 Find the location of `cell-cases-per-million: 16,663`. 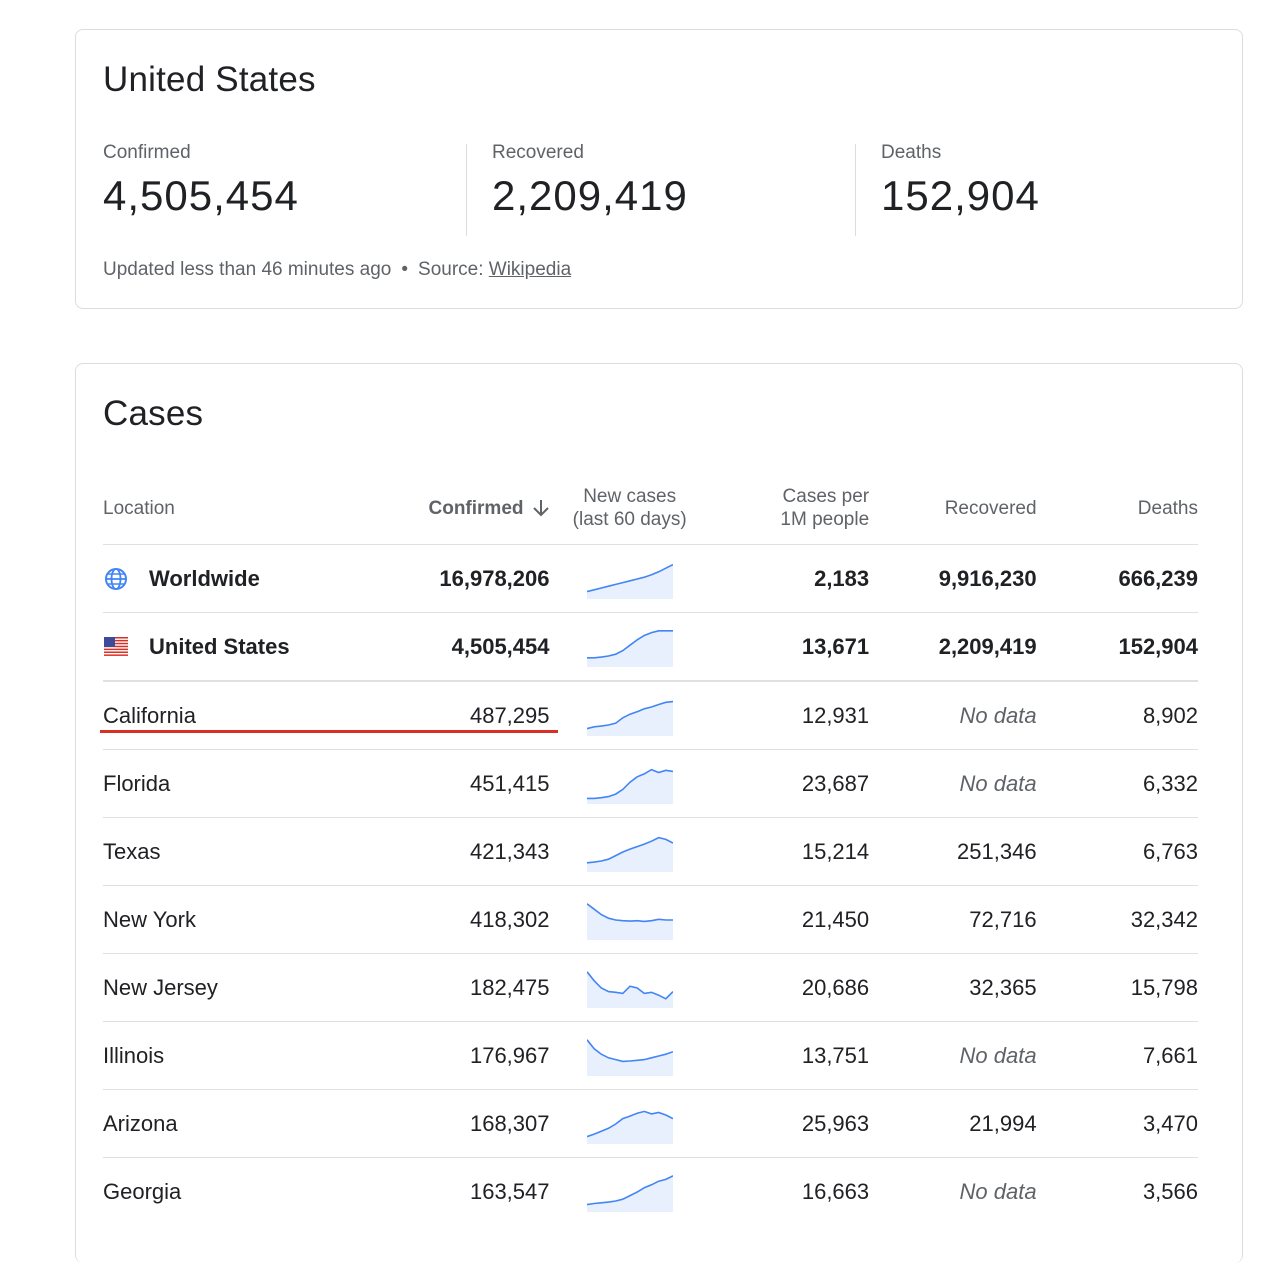

cell-cases-per-million: 16,663 is located at coordinates (789, 1191).